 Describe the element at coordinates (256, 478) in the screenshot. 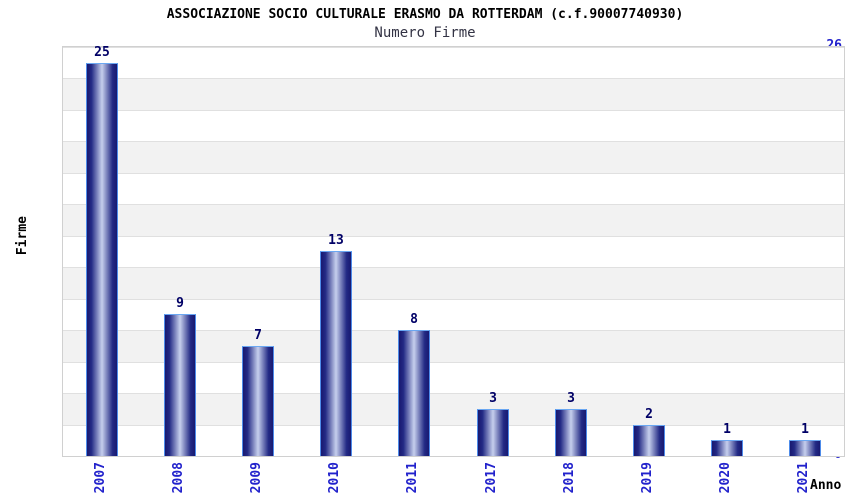

I see `x-tick-label: 2009` at that location.